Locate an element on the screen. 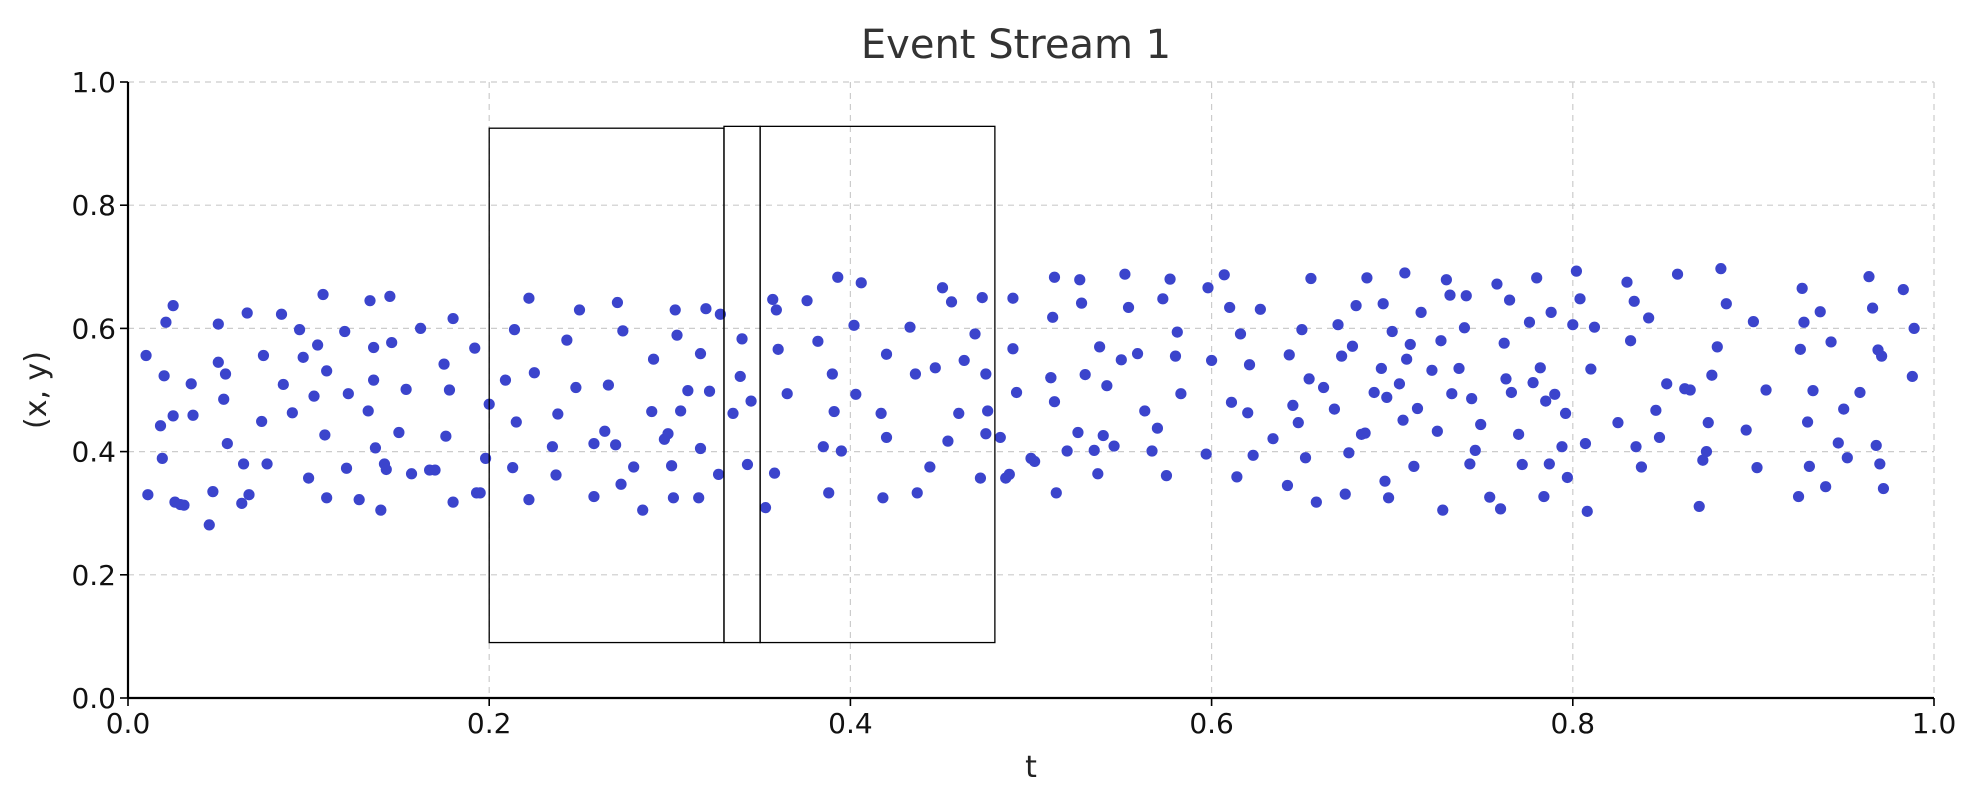 The image size is (1979, 805). x-tick-label-1: 0.2 is located at coordinates (489, 723).